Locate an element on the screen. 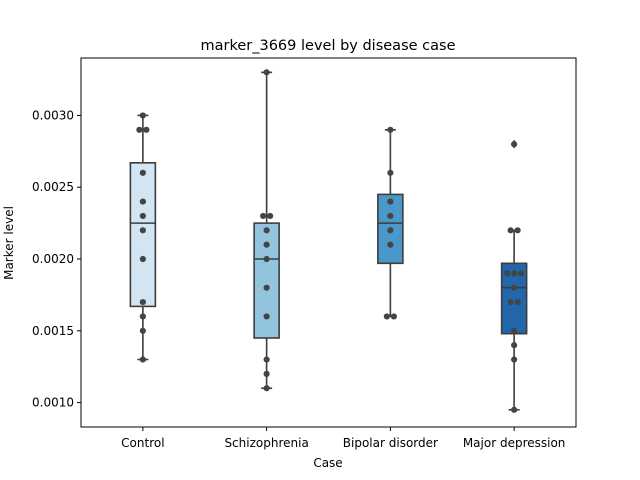 The image size is (640, 480). x-tick-label: Schizophrenia is located at coordinates (266, 443).